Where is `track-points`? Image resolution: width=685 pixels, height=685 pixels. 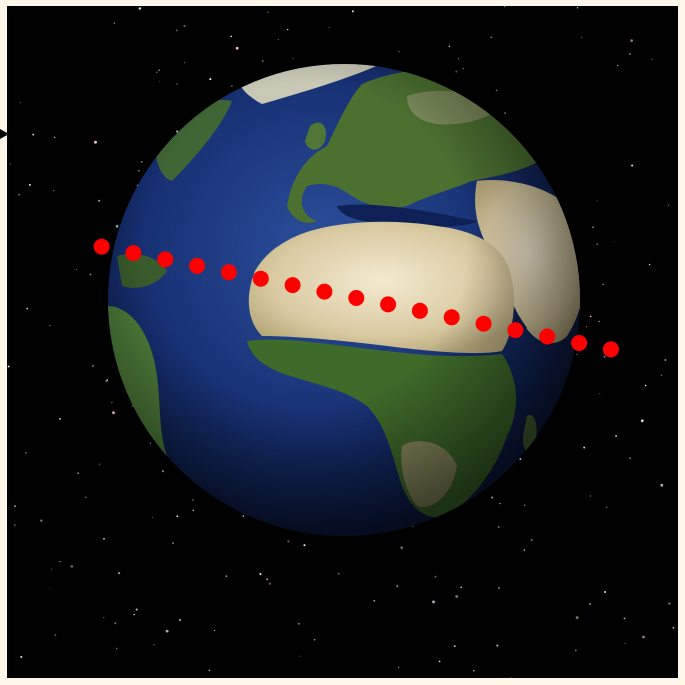 track-points is located at coordinates (356, 298).